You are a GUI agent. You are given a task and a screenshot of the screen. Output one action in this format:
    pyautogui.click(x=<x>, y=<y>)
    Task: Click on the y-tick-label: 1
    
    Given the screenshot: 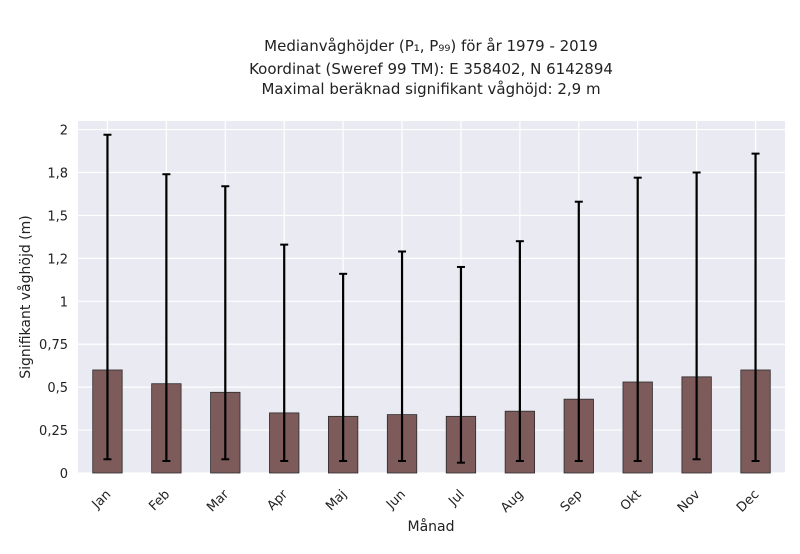 What is the action you would take?
    pyautogui.click(x=64, y=302)
    